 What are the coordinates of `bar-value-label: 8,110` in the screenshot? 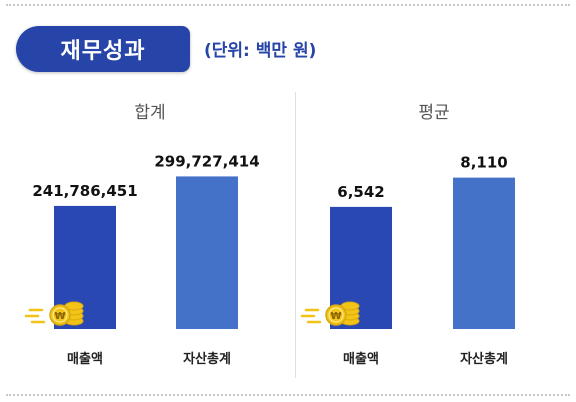 It's located at (483, 163).